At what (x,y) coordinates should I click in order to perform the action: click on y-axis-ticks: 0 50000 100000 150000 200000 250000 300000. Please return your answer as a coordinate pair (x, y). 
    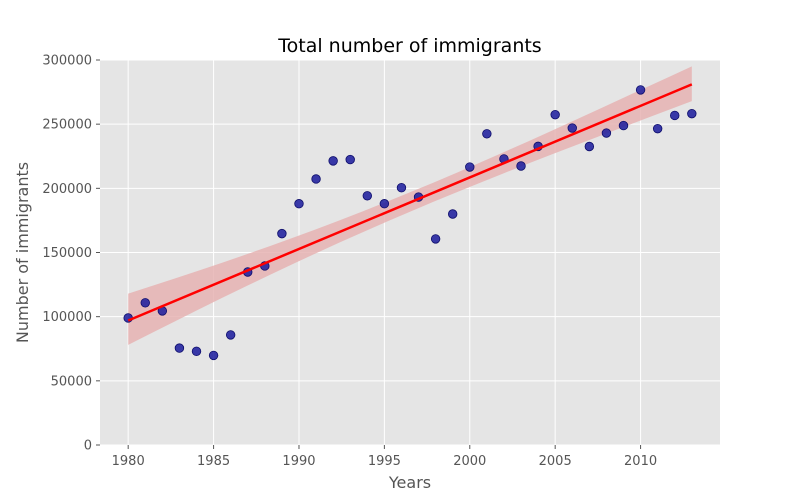
    Looking at the image, I should click on (71, 254).